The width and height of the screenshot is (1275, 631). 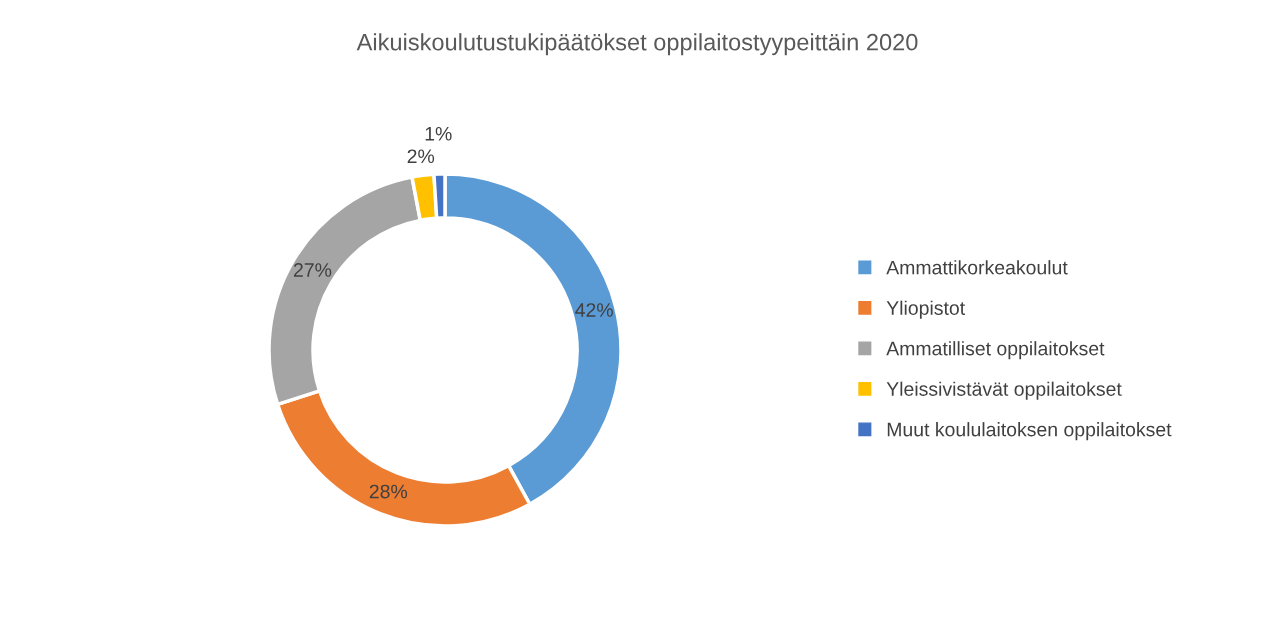 What do you see at coordinates (1004, 390) in the screenshot?
I see `legend-label: Yleissivistävät oppilaitokset` at bounding box center [1004, 390].